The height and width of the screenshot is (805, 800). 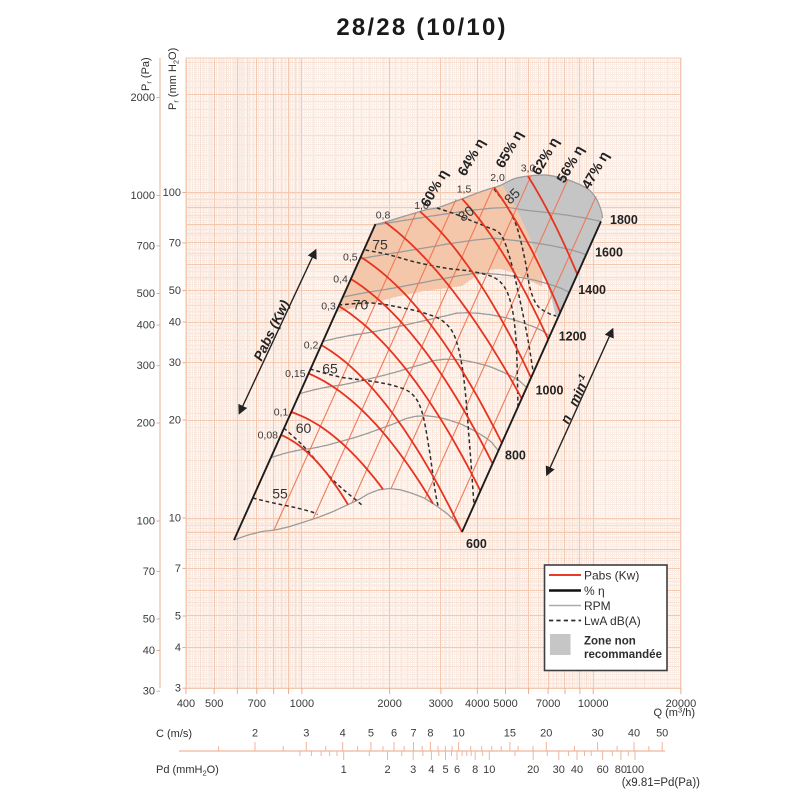 What do you see at coordinates (187, 771) in the screenshot?
I see `svg-text: Pd (mmH2O)` at bounding box center [187, 771].